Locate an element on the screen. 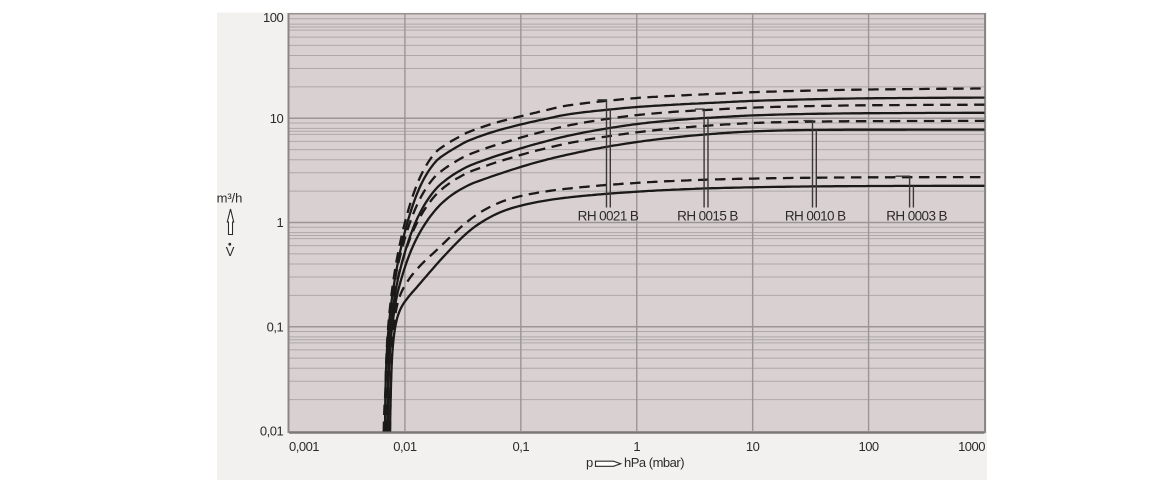  svg-text: RH 0010 B is located at coordinates (815, 215).